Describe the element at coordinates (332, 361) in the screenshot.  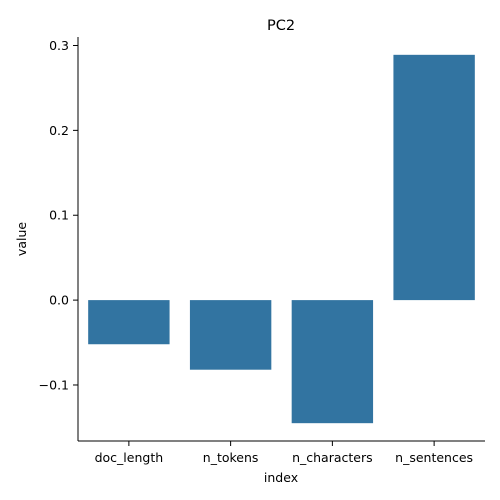
I see `bar-n-characters` at that location.